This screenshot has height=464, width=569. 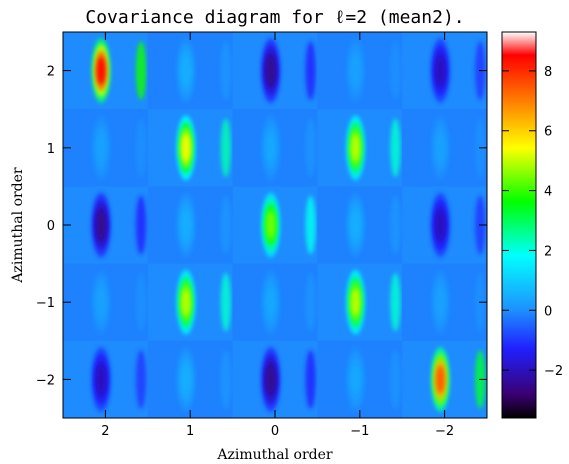 I want to click on colorbar-tick-label: 0, so click(x=548, y=311).